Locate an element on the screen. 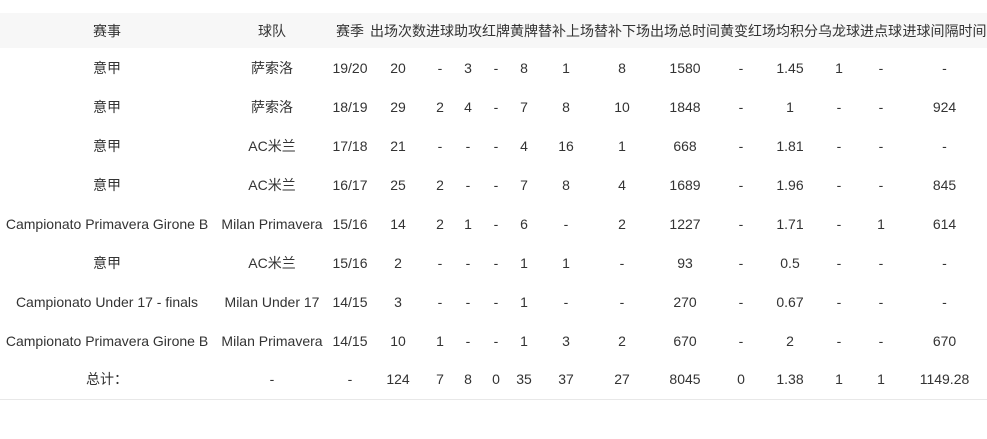 The image size is (987, 439). cell-season: 18/19 is located at coordinates (350, 106).